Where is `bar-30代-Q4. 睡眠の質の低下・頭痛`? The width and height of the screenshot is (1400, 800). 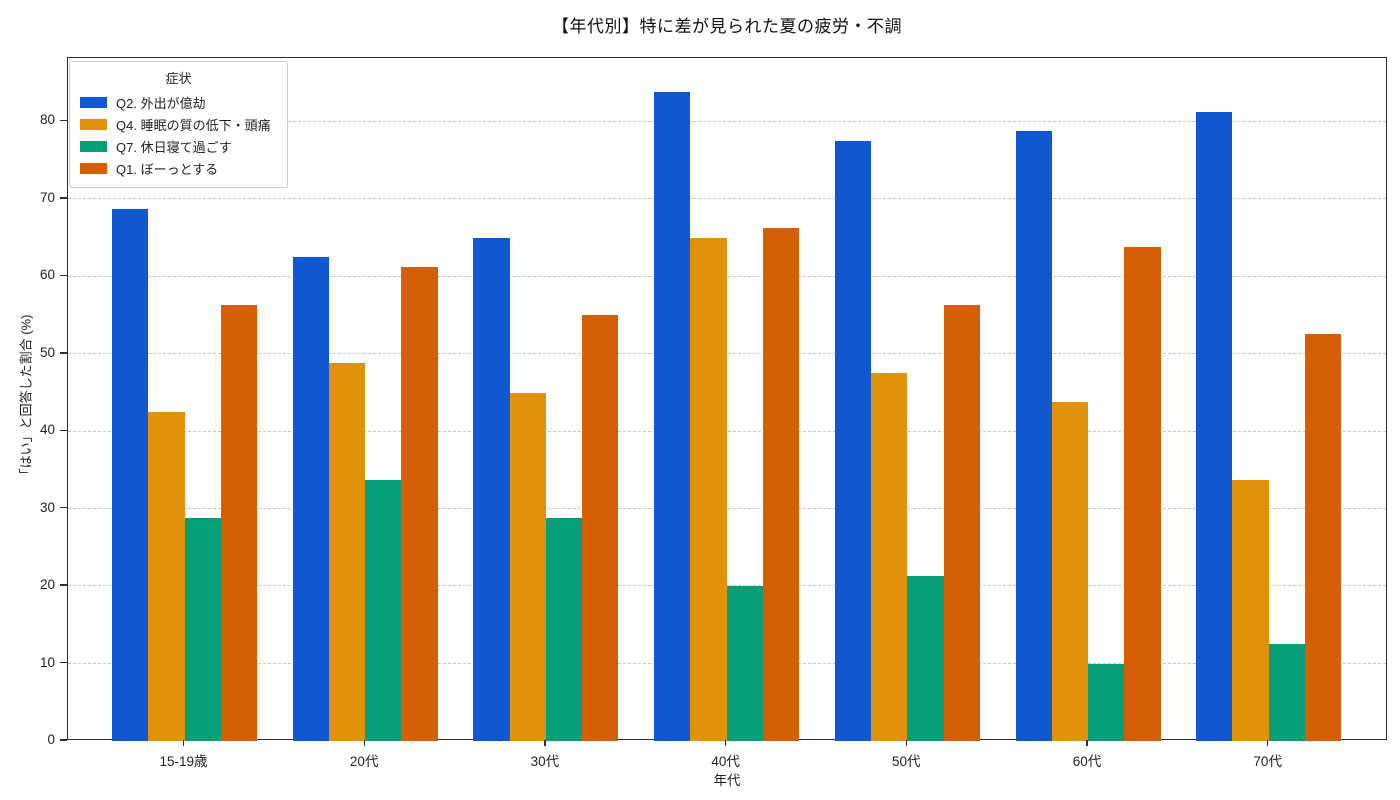 bar-30代-Q4. 睡眠の質の低下・頭痛 is located at coordinates (527, 566).